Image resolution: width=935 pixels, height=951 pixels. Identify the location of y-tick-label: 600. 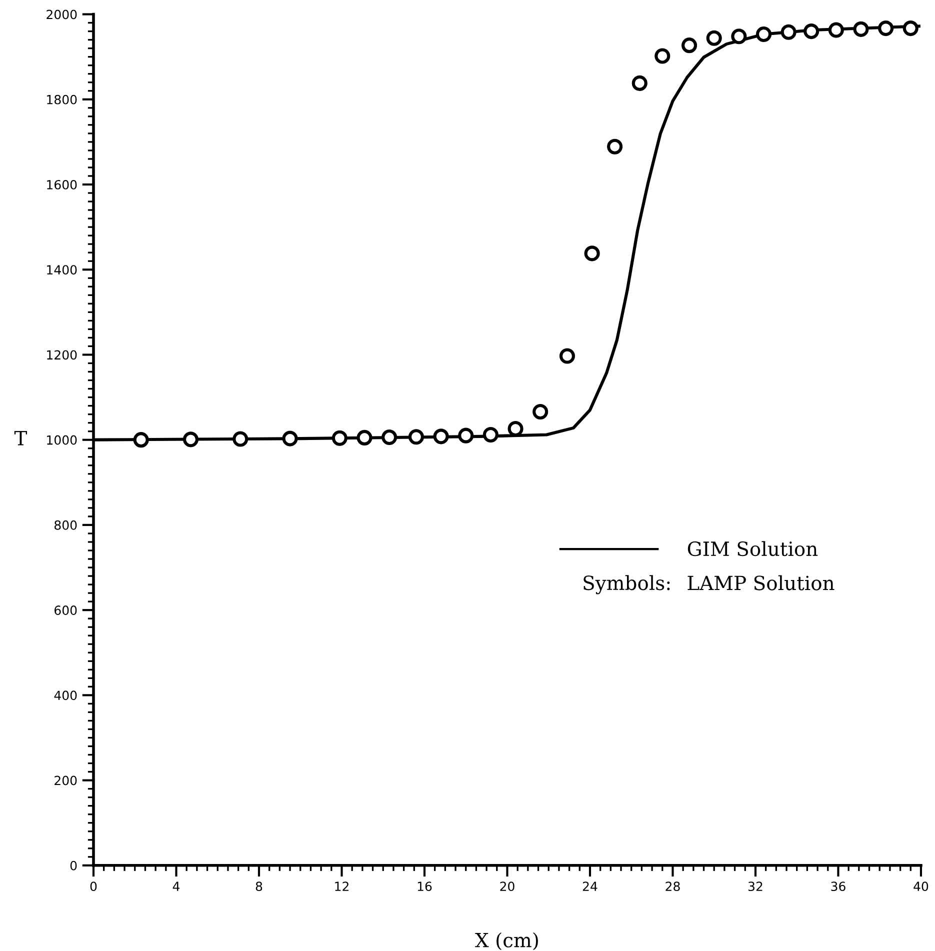
(65, 610).